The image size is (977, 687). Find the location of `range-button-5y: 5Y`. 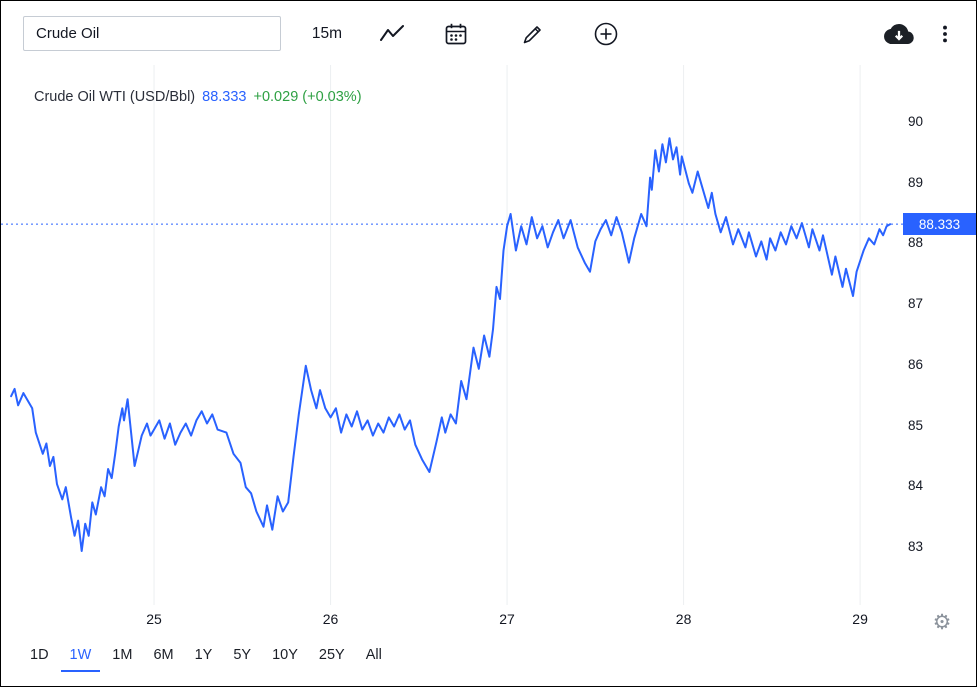

range-button-5y: 5Y is located at coordinates (242, 657).